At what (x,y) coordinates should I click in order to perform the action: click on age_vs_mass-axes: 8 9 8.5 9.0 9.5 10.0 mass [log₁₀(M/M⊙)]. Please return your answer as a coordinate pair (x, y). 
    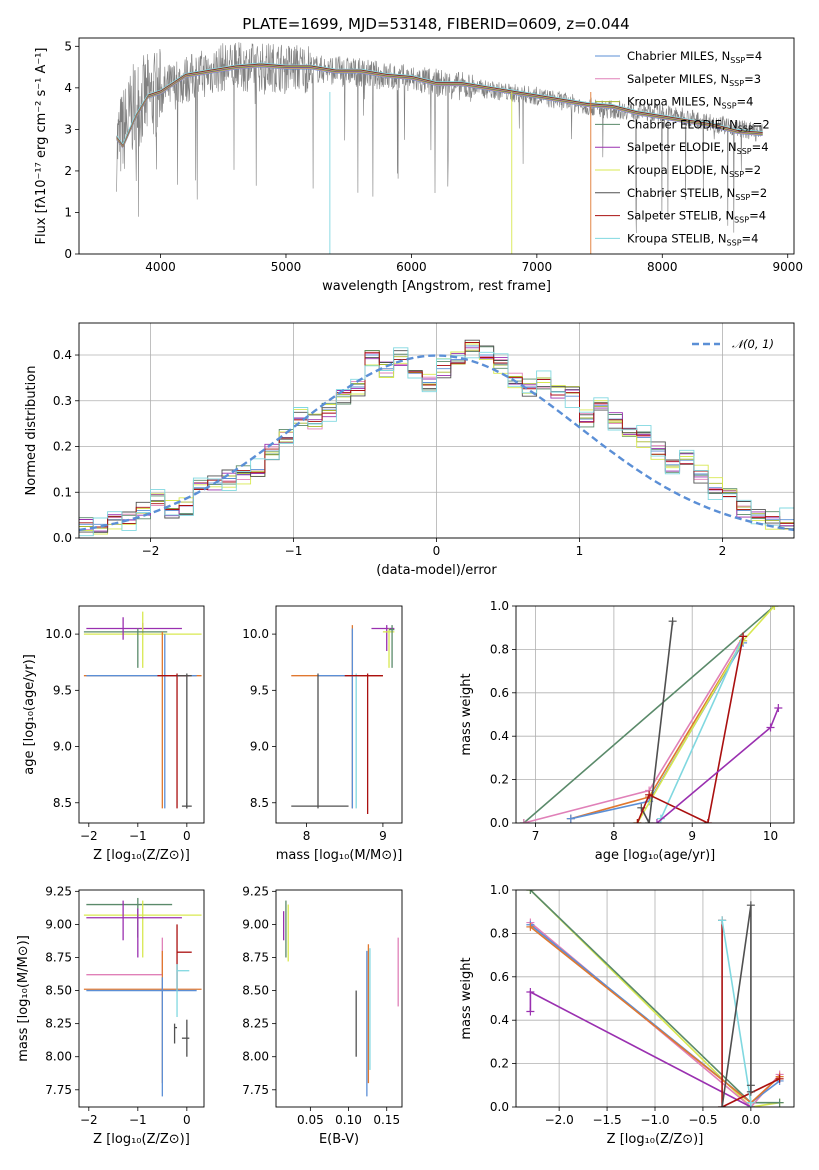
    Looking at the image, I should click on (322, 745).